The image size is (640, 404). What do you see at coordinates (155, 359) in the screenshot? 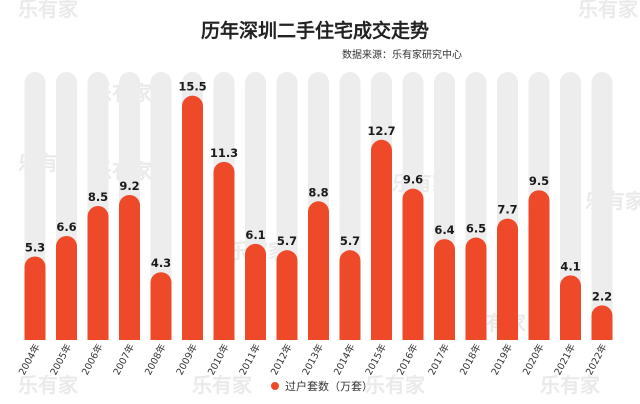
I see `x-tick-label: 2008年` at bounding box center [155, 359].